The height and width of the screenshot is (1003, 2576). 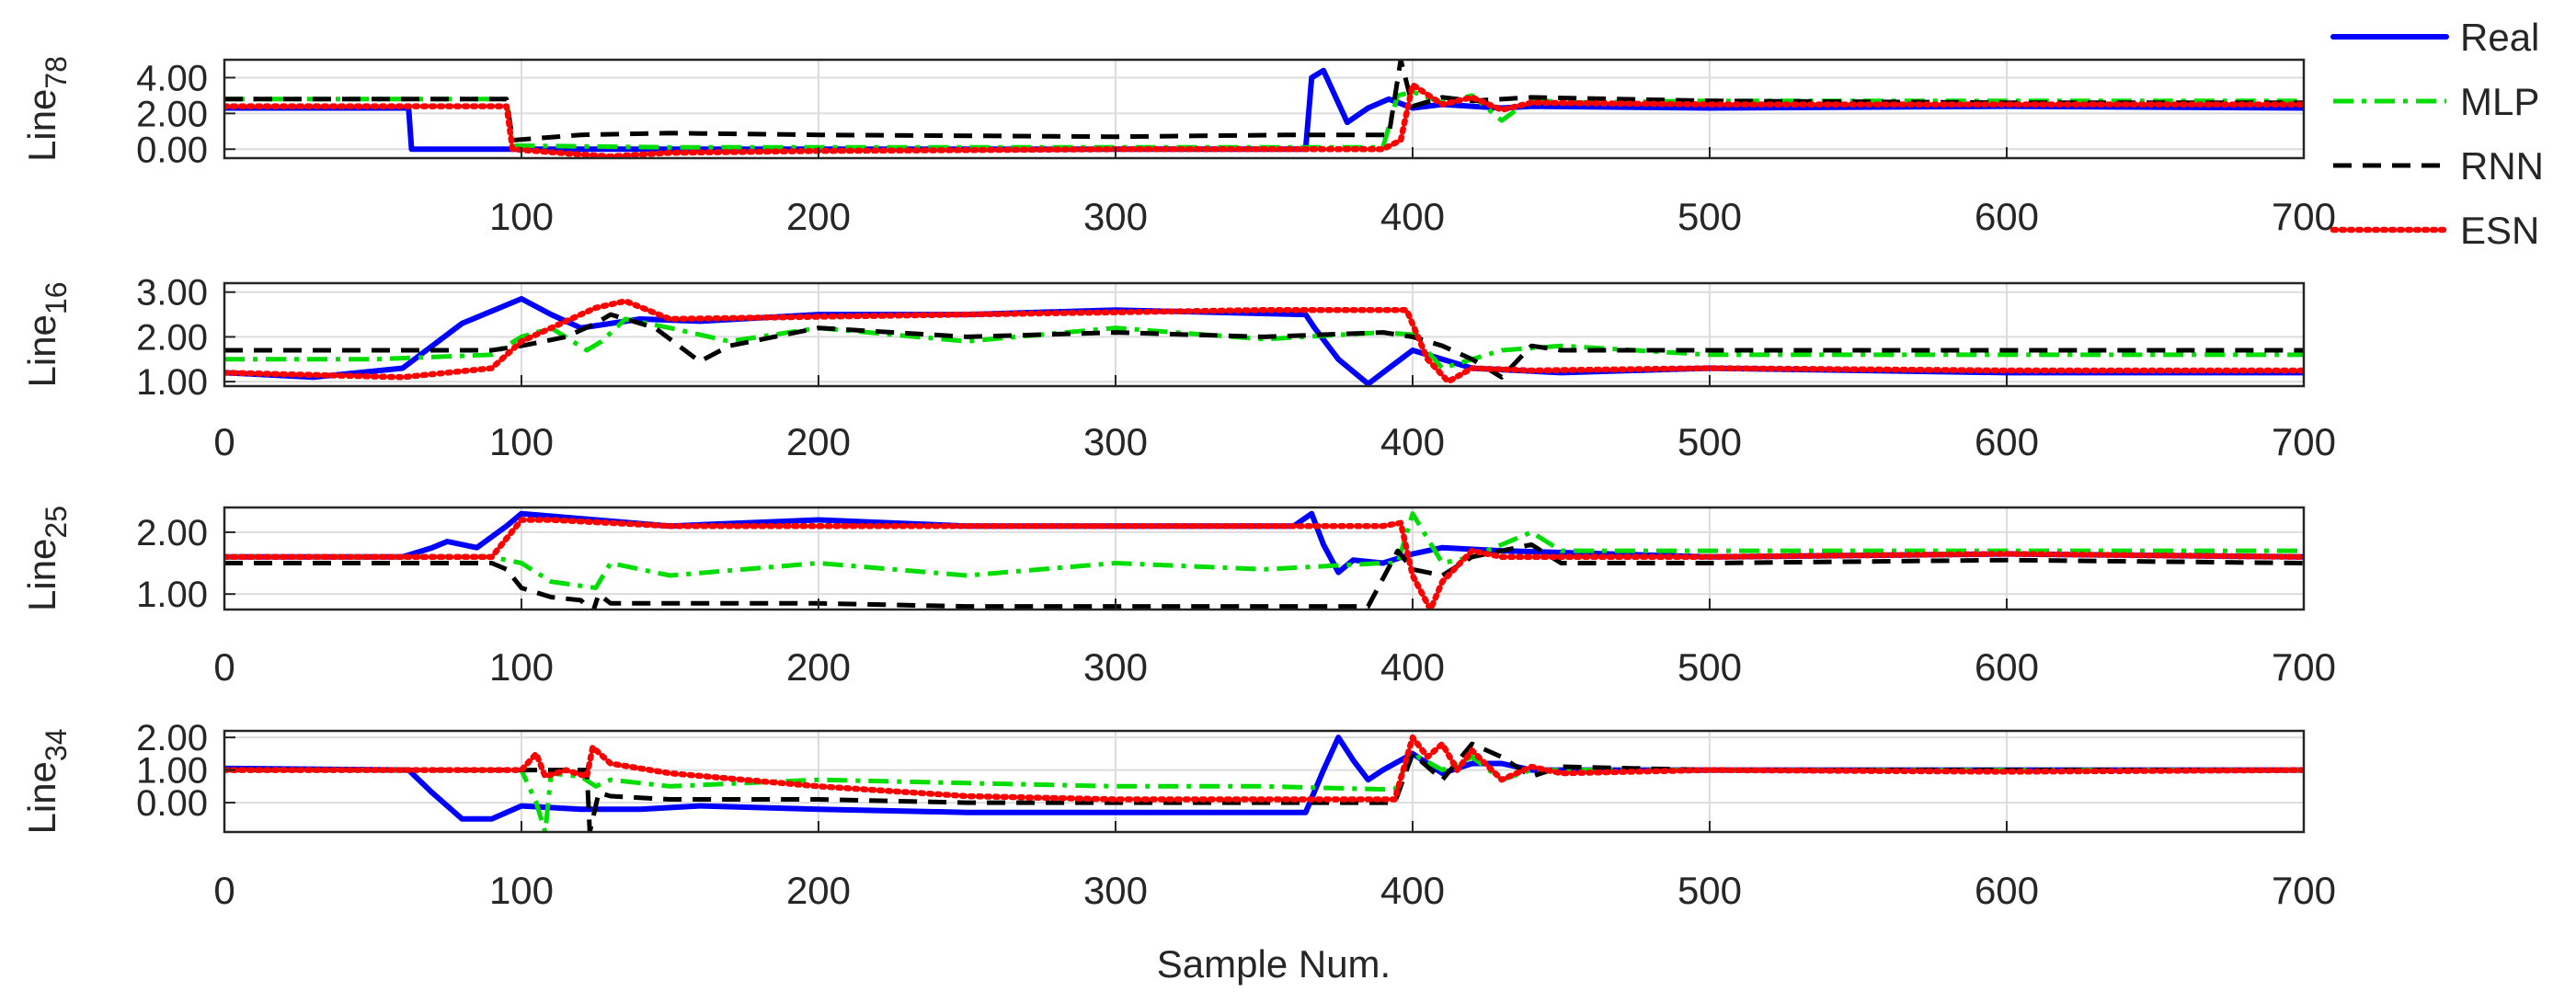 I want to click on legend-label: ESN, so click(x=2500, y=231).